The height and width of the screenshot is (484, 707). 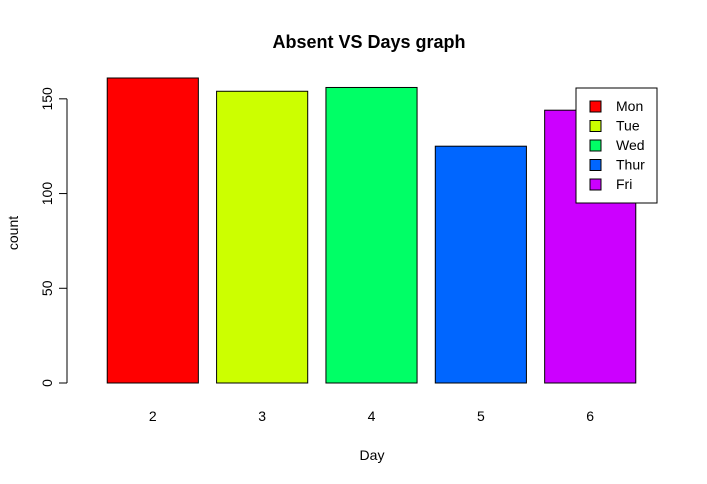 What do you see at coordinates (153, 416) in the screenshot?
I see `x-tick-label: 2` at bounding box center [153, 416].